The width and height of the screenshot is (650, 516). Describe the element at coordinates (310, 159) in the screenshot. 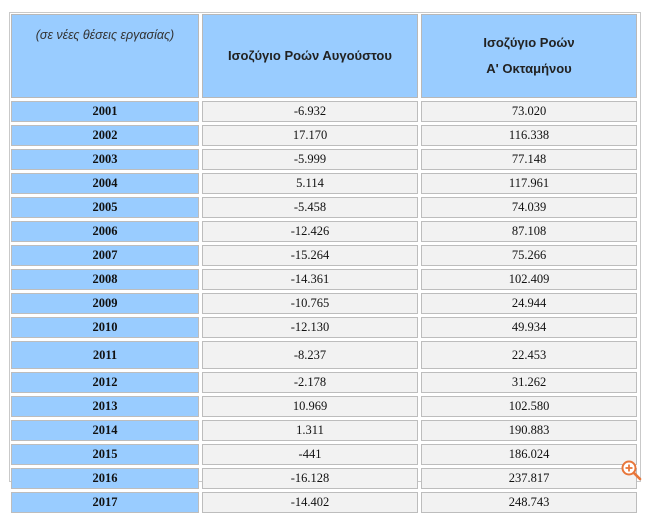

I see `august-value-cell: -5.999` at that location.